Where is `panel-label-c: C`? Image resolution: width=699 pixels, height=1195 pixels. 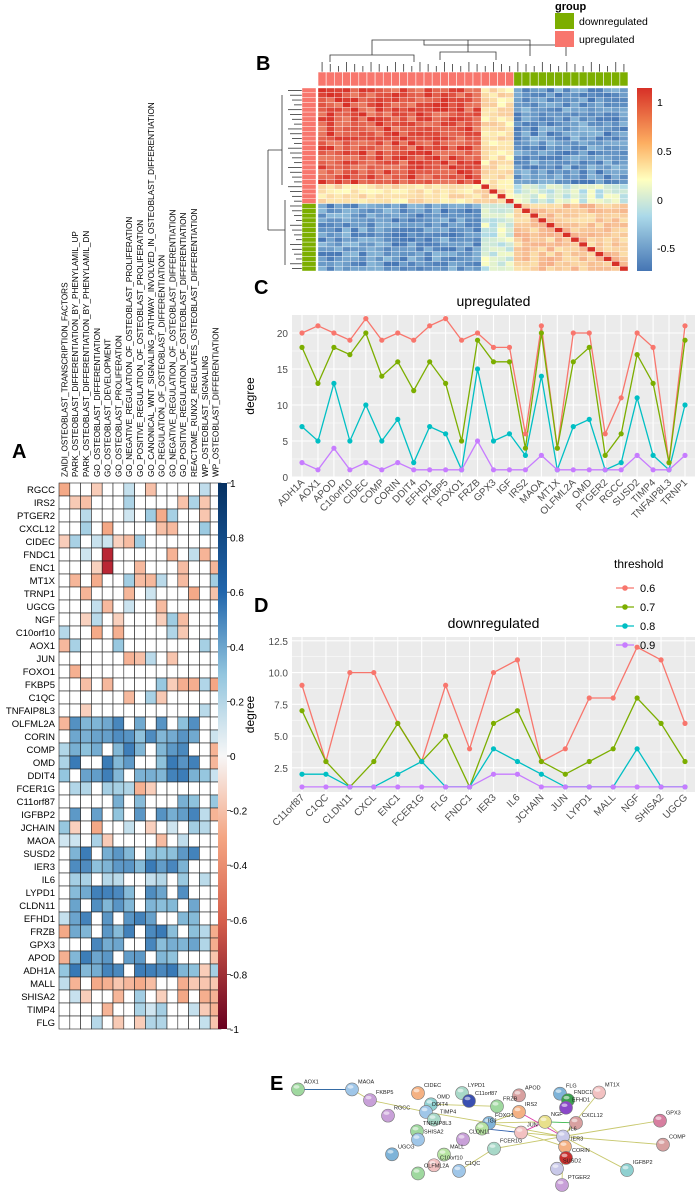 panel-label-c: C is located at coordinates (261, 288).